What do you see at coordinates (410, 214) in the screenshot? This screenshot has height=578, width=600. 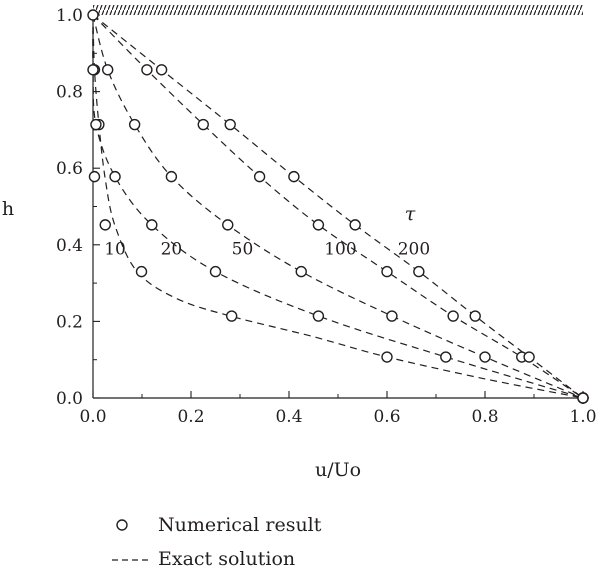 I see `tau-symbol: τ` at bounding box center [410, 214].